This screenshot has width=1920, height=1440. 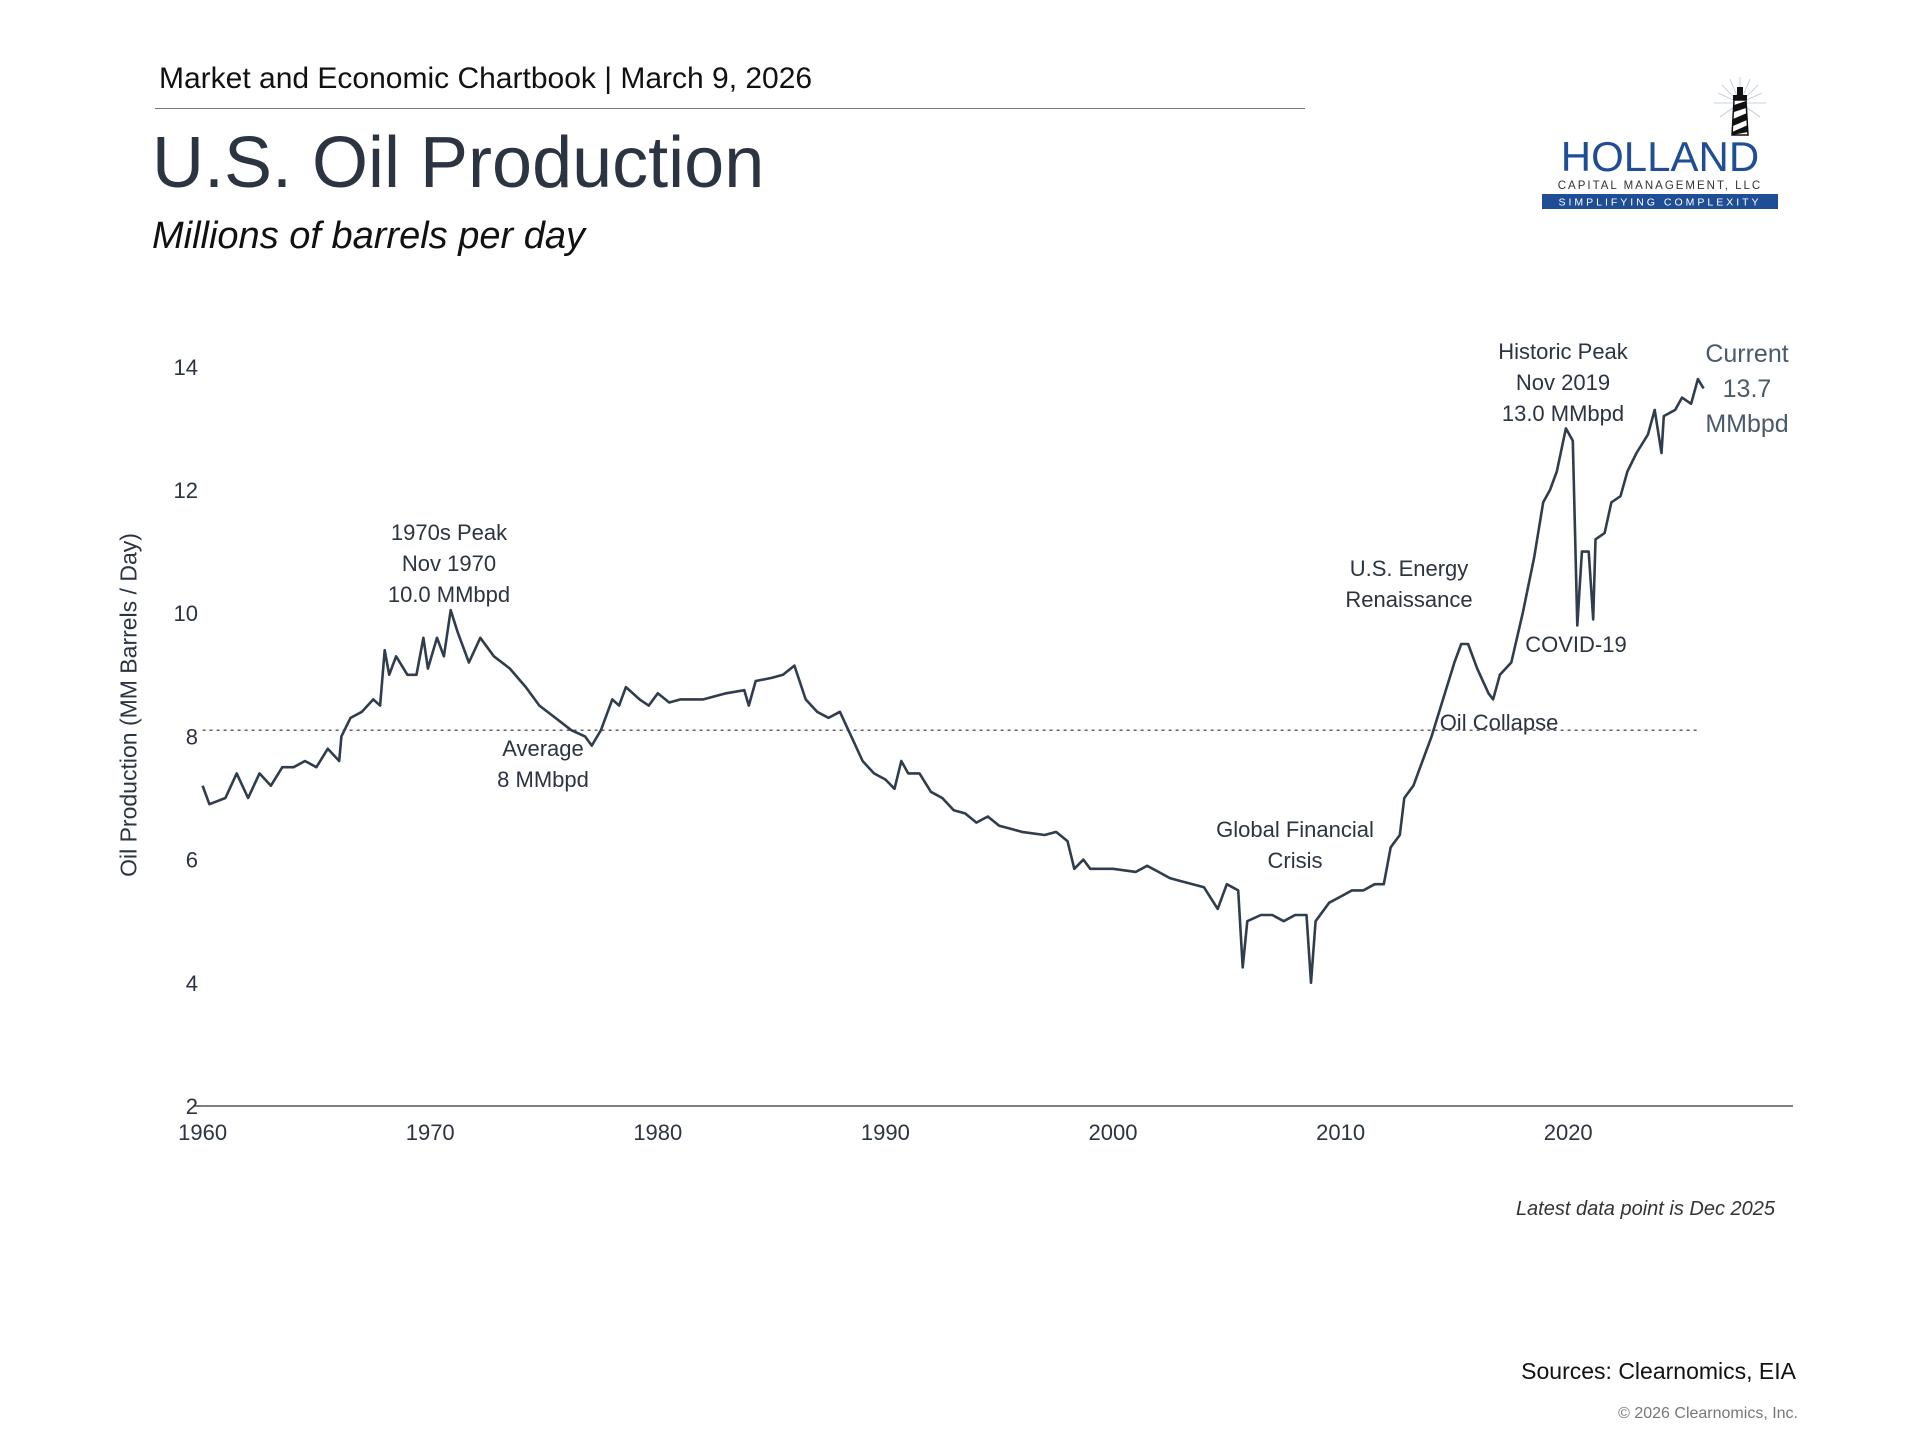 What do you see at coordinates (368, 236) in the screenshot?
I see `page-subtitle: Millions of barrels per day` at bounding box center [368, 236].